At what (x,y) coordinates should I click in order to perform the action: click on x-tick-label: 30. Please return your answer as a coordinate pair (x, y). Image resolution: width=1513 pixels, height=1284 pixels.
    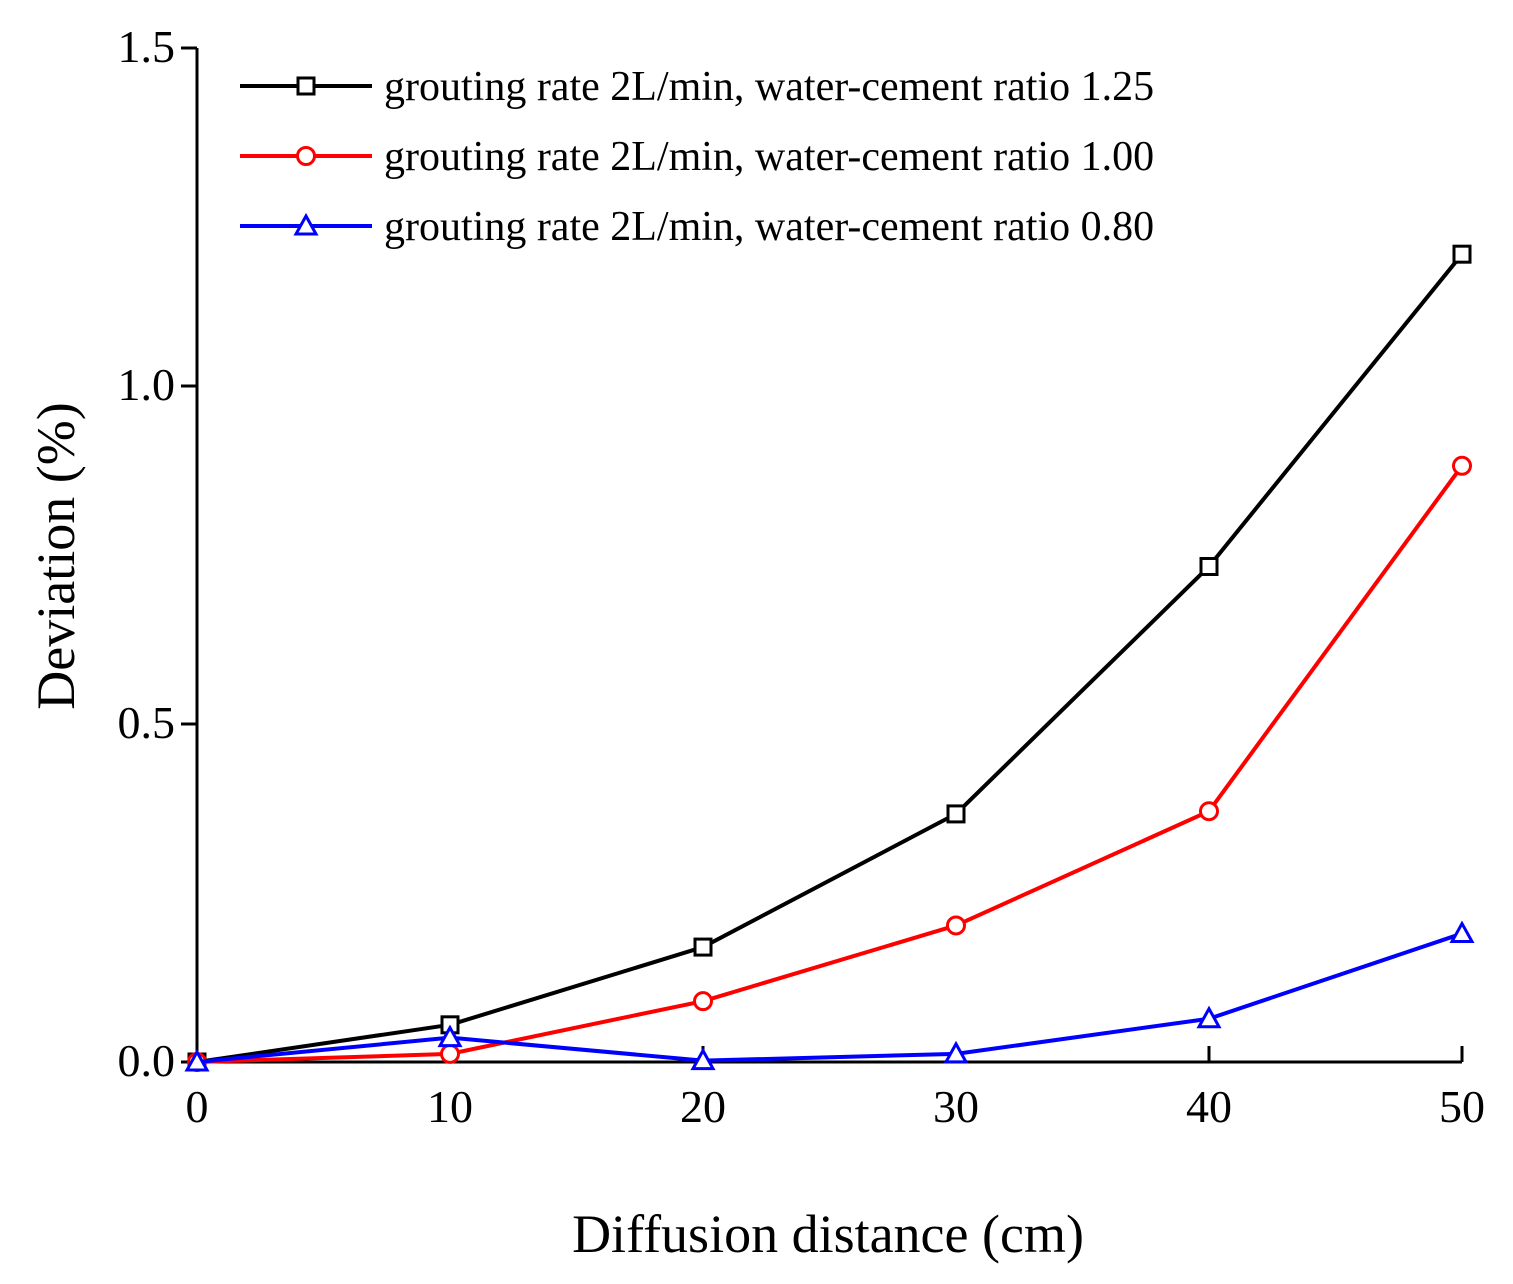
    Looking at the image, I should click on (956, 1106).